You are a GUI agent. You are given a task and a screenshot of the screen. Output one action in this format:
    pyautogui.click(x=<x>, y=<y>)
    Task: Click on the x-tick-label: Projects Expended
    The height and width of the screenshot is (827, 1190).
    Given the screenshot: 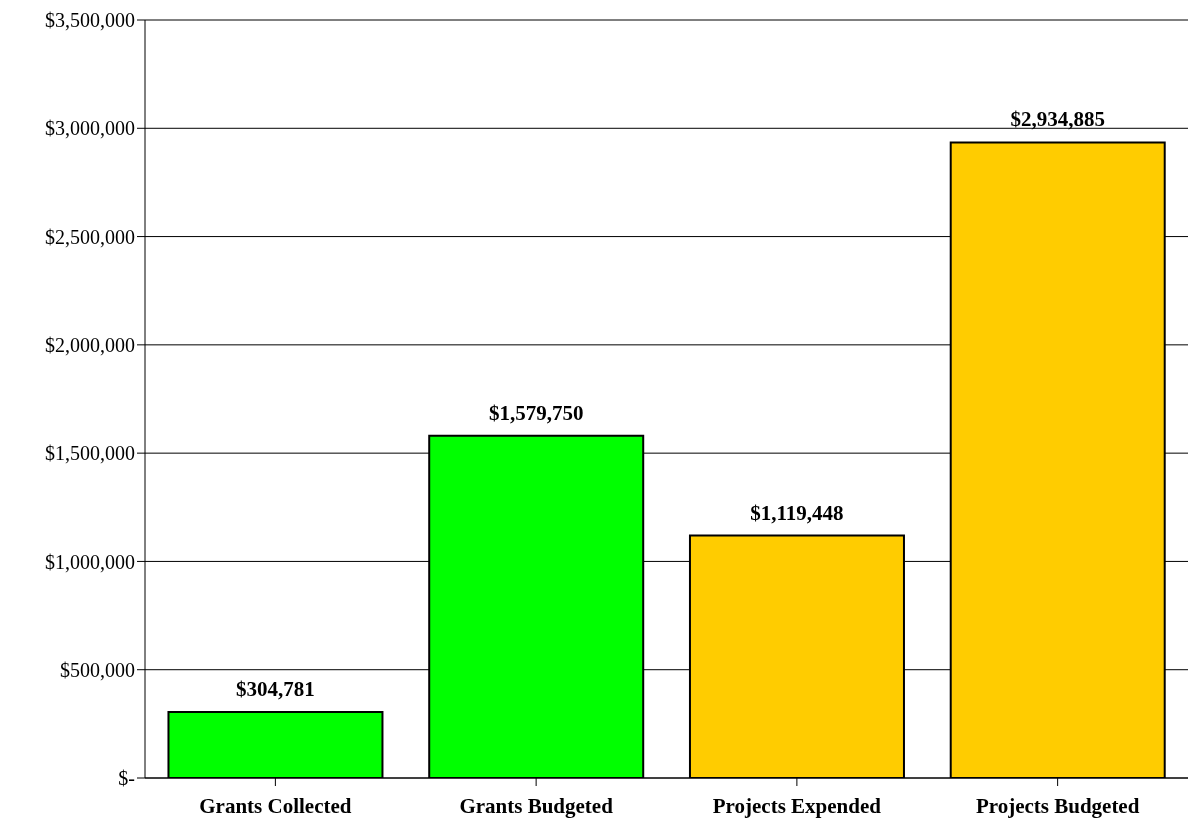 What is the action you would take?
    pyautogui.click(x=797, y=805)
    